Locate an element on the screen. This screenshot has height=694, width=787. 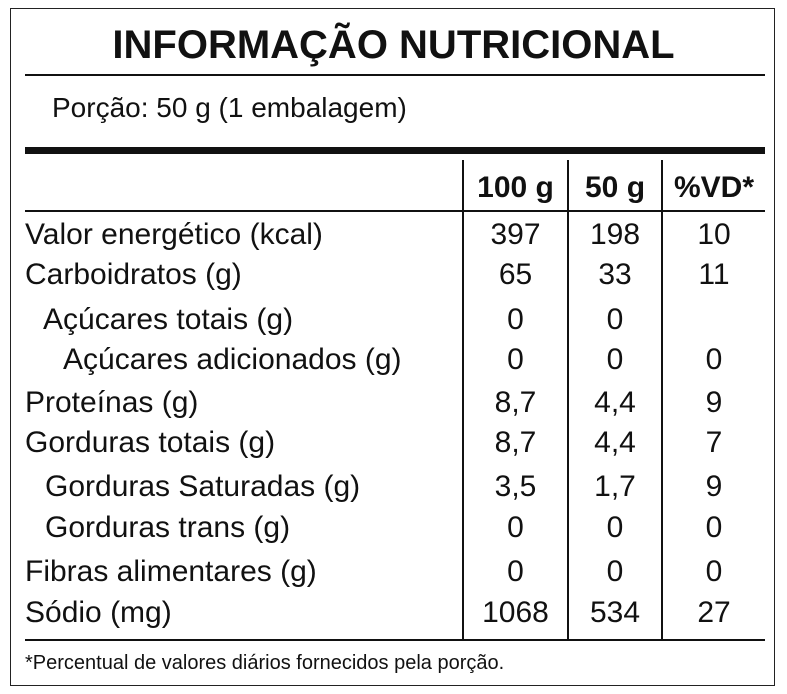
cell-value: 27 is located at coordinates (714, 612).